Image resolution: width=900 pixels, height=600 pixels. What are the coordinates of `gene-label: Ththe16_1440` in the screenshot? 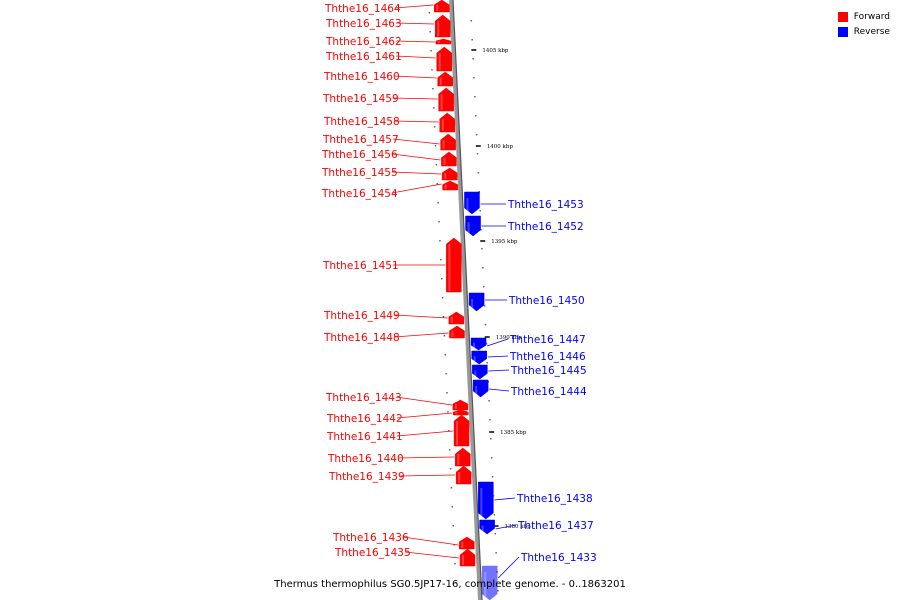 It's located at (365, 459).